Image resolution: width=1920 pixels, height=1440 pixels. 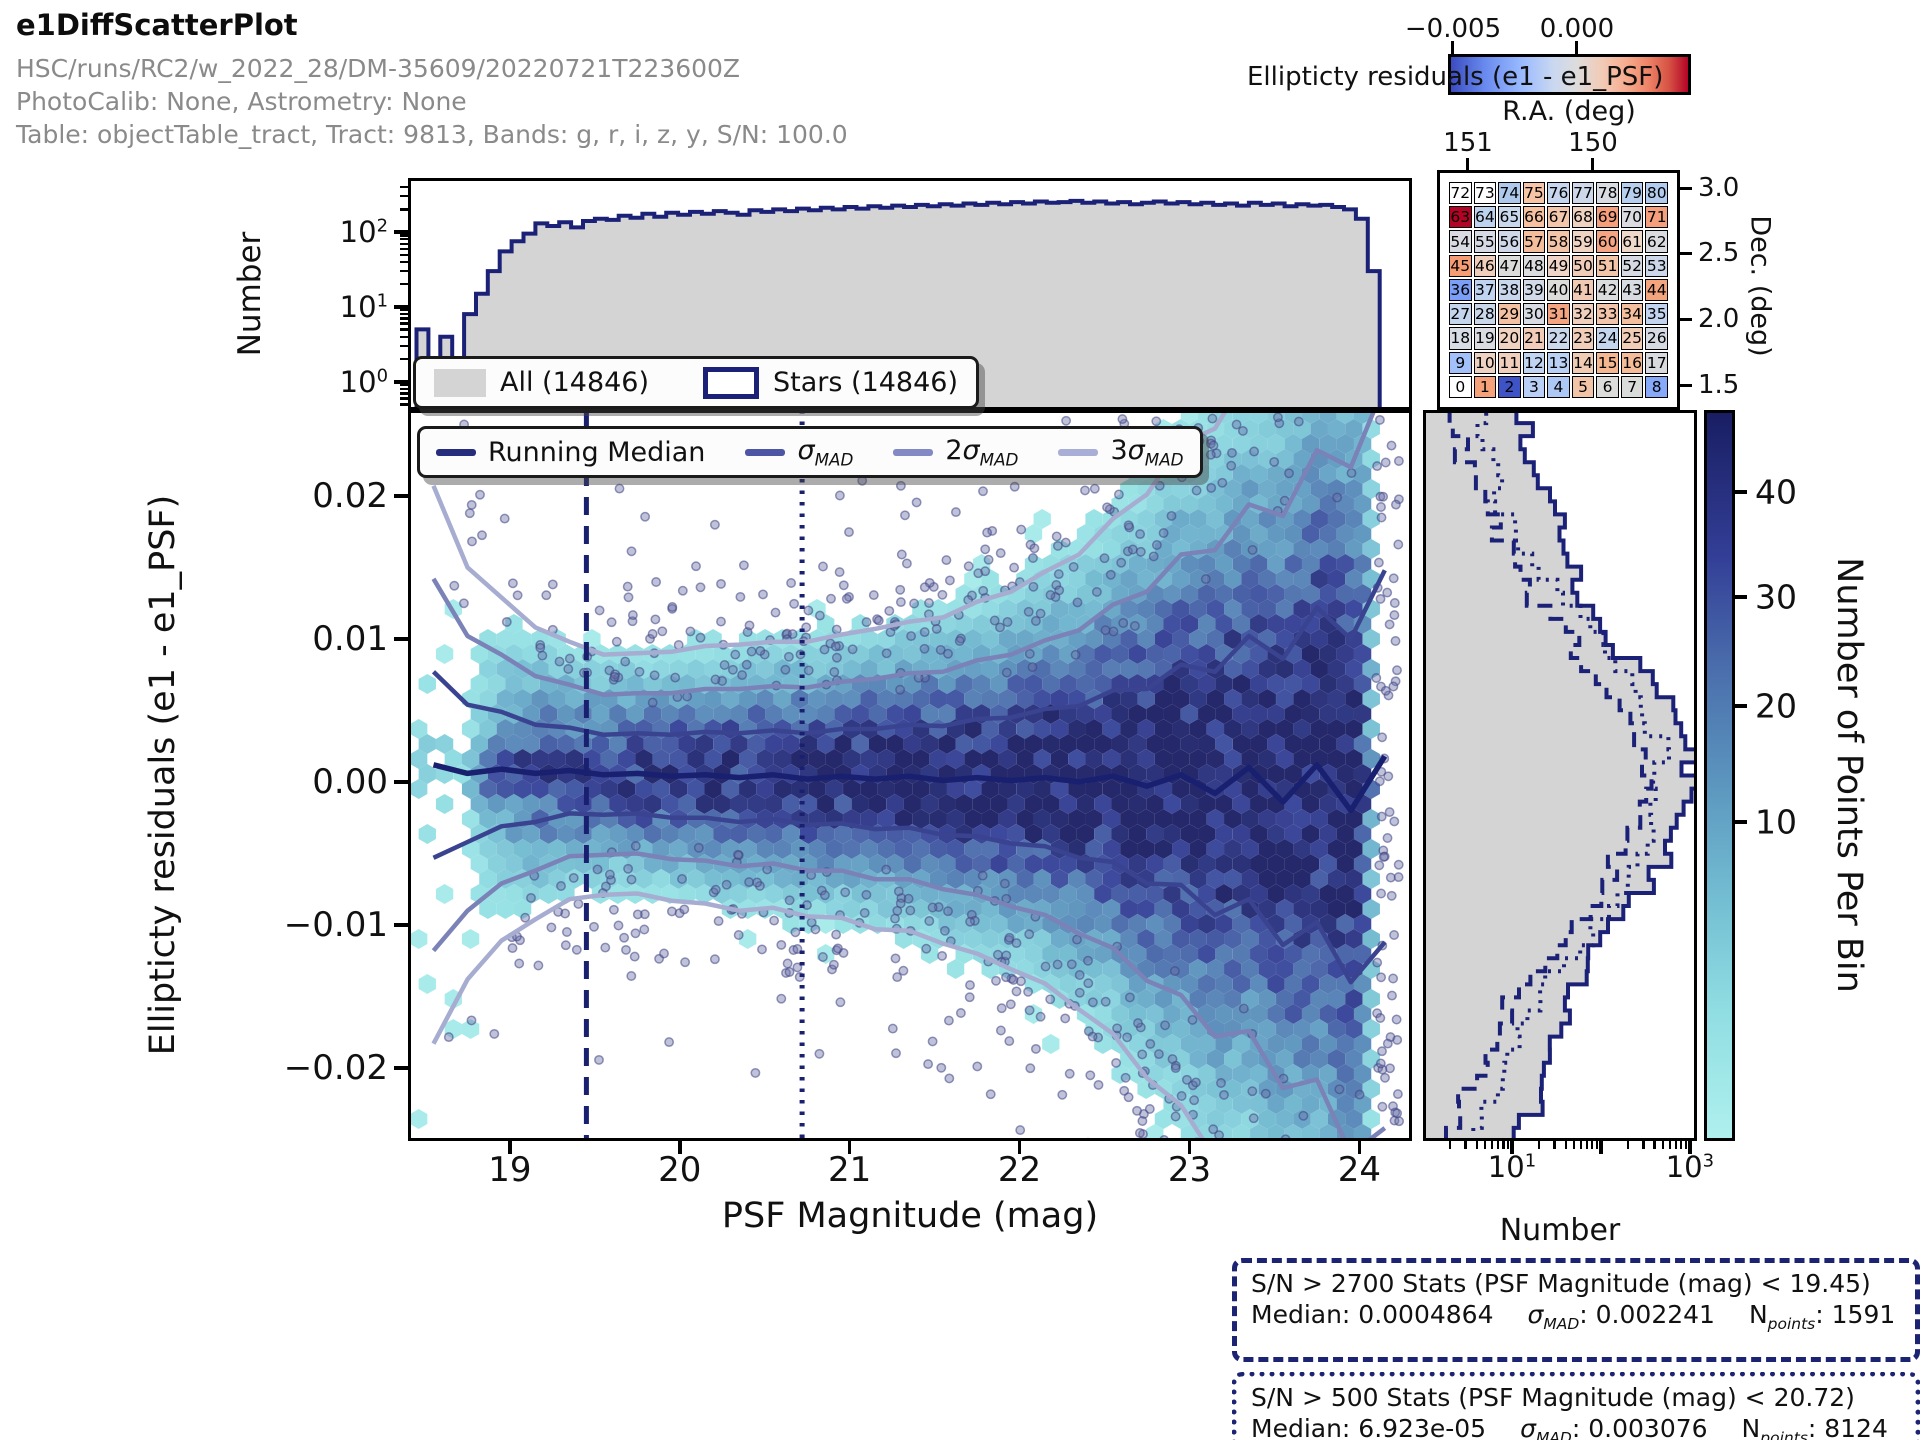 I want to click on density-cbar-tick-label: 10, so click(x=1776, y=822).